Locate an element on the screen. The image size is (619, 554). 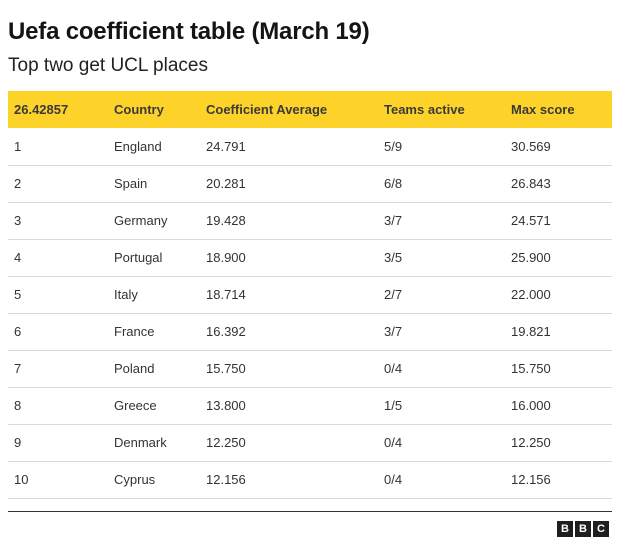
cell-rank: 1 is located at coordinates (58, 147).